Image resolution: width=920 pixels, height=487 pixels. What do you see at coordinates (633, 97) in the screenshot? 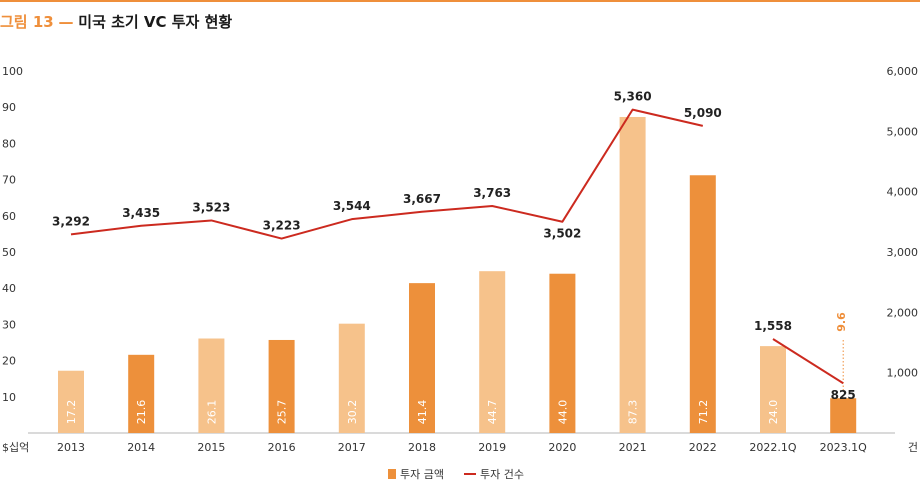
I see `line-value-label: 5,360` at bounding box center [633, 97].